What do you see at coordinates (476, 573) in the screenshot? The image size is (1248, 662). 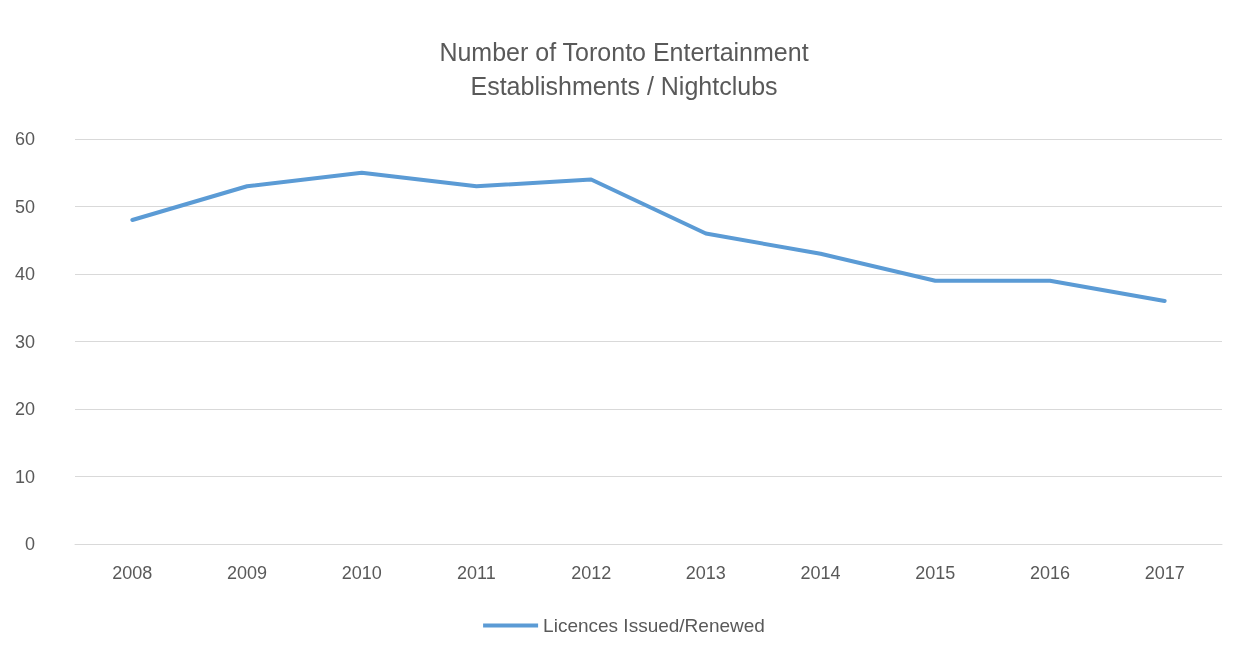 I see `x-tick-label: 2011` at bounding box center [476, 573].